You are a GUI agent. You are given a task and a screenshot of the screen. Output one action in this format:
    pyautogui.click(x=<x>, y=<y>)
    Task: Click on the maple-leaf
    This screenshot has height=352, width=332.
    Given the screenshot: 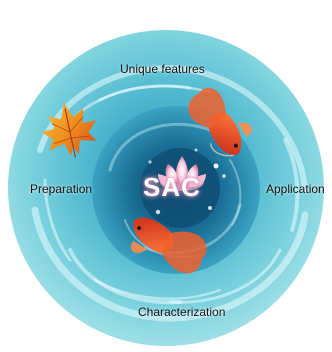 What is the action you would take?
    pyautogui.click(x=69, y=130)
    